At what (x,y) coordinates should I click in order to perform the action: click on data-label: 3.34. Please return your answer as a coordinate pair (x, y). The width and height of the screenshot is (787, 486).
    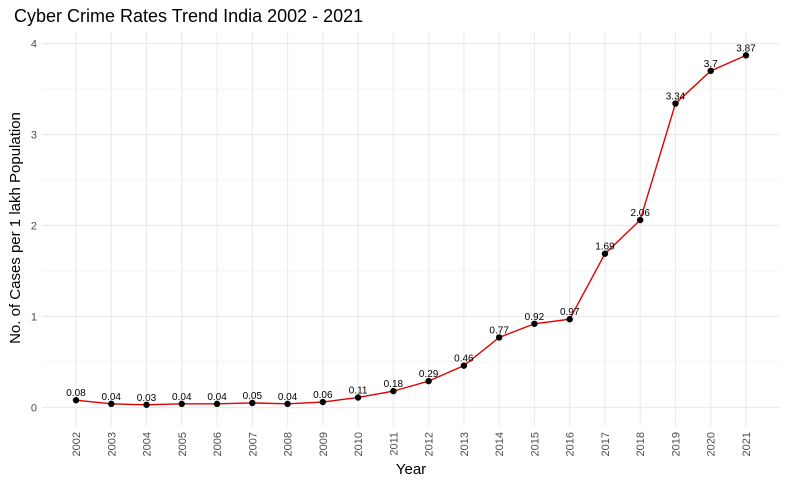
    Looking at the image, I should click on (676, 97).